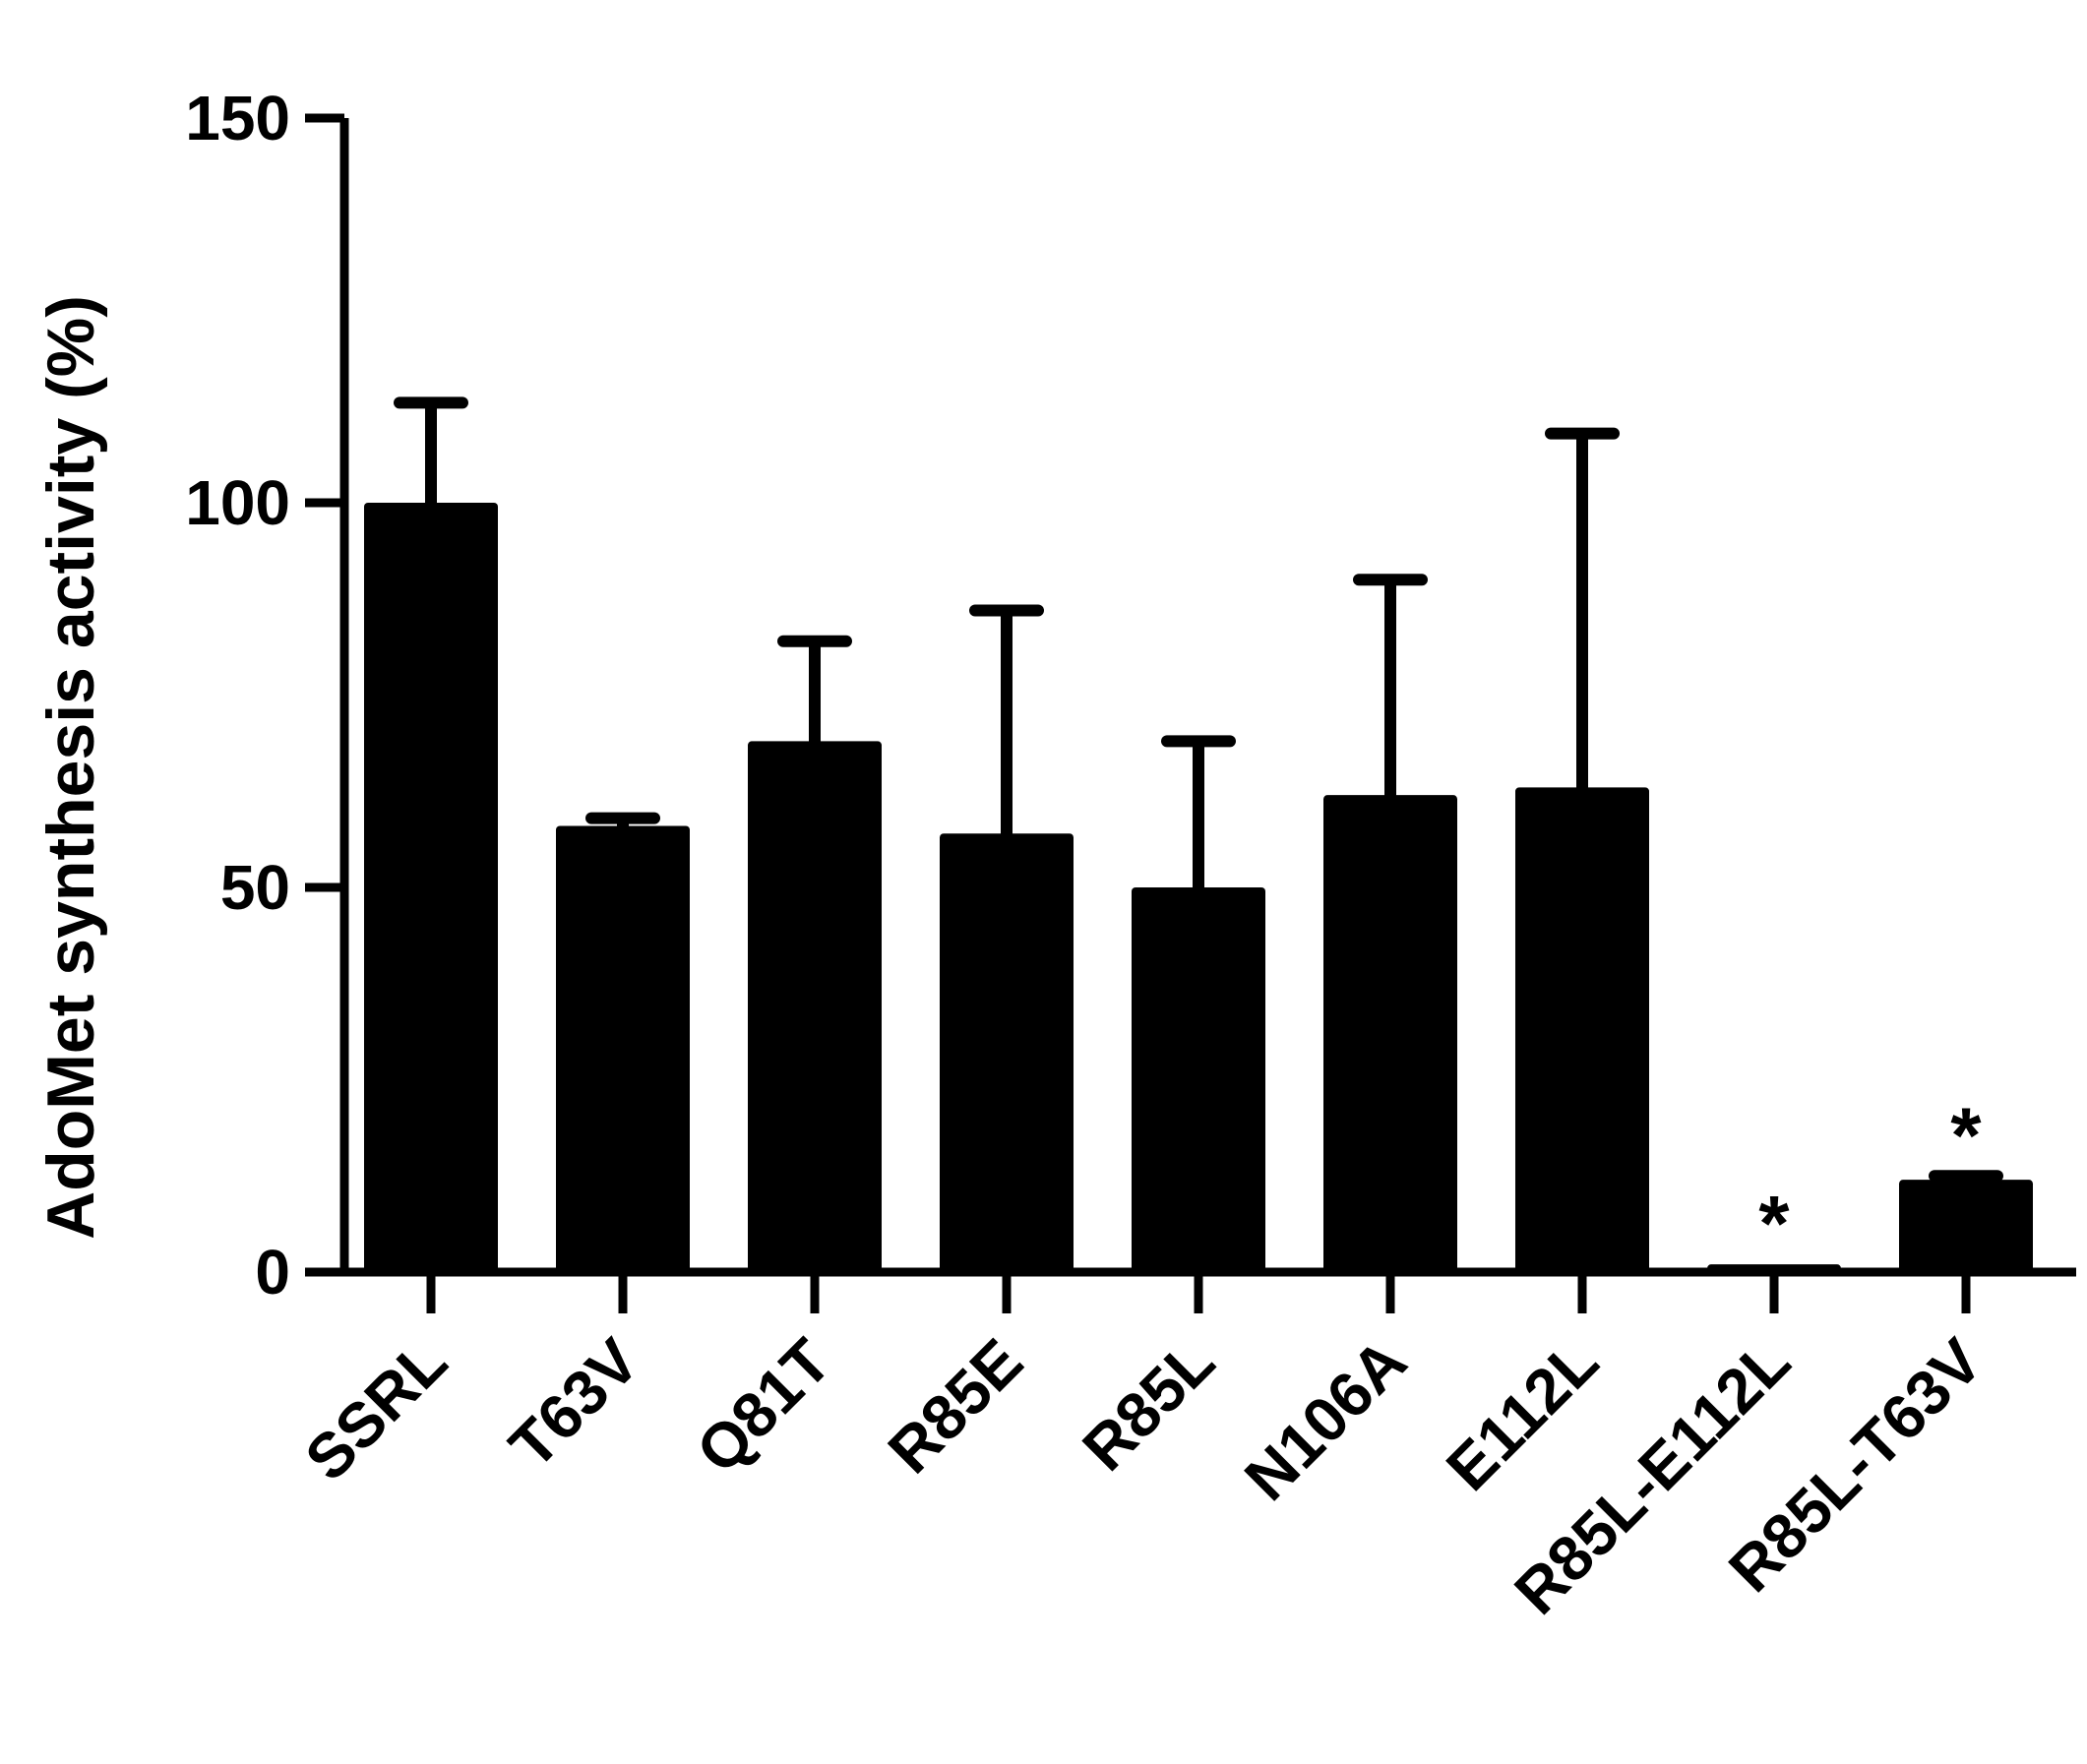 The image size is (2087, 1764). Describe the element at coordinates (1774, 1223) in the screenshot. I see `significance-marker-R85L-E112L: *` at that location.